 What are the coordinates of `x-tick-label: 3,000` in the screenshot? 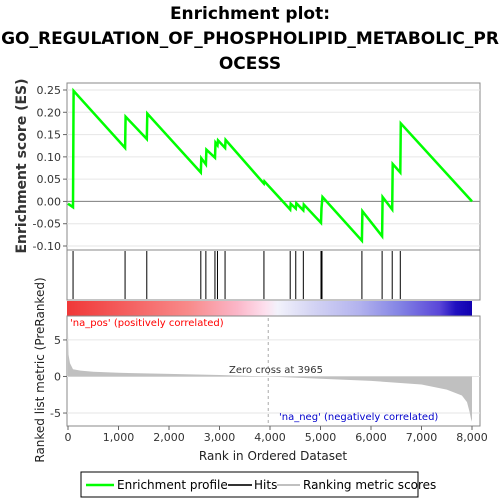 It's located at (220, 437).